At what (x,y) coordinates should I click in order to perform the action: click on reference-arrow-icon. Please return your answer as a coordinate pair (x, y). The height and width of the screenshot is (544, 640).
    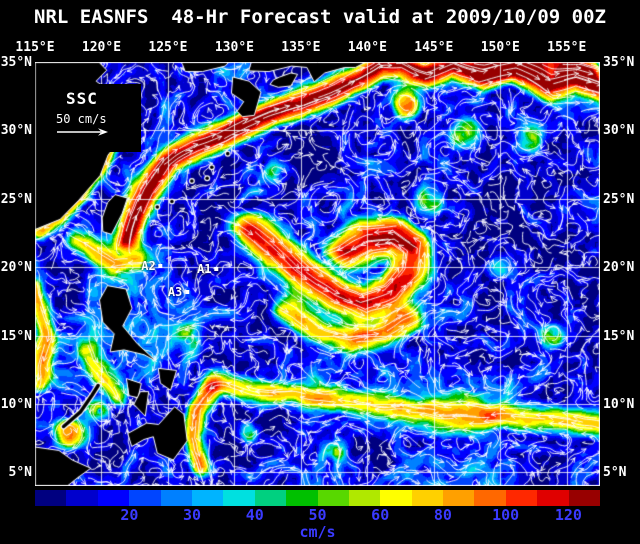
    Looking at the image, I should click on (82, 132).